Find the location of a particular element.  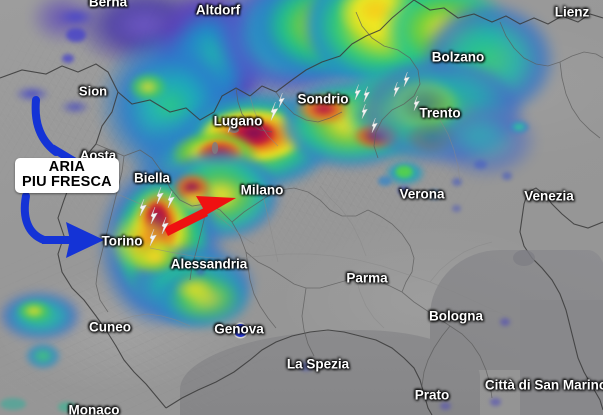

cold-air-line2: PIU FRESCA is located at coordinates (67, 181).